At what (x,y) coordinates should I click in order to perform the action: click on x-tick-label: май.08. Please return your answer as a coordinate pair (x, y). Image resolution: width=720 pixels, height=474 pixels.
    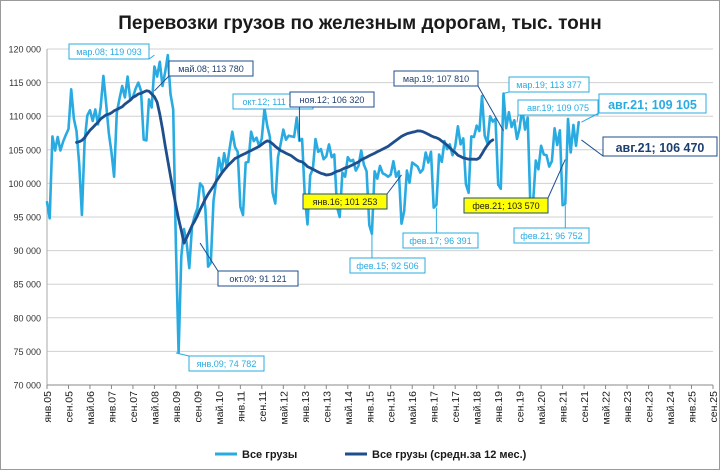
    Looking at the image, I should click on (155, 408).